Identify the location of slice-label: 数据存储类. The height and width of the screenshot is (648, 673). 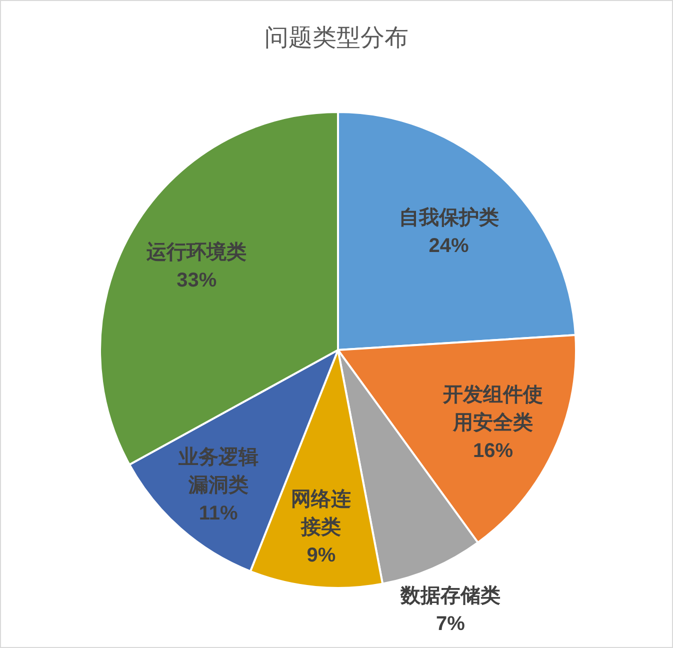
(449, 595).